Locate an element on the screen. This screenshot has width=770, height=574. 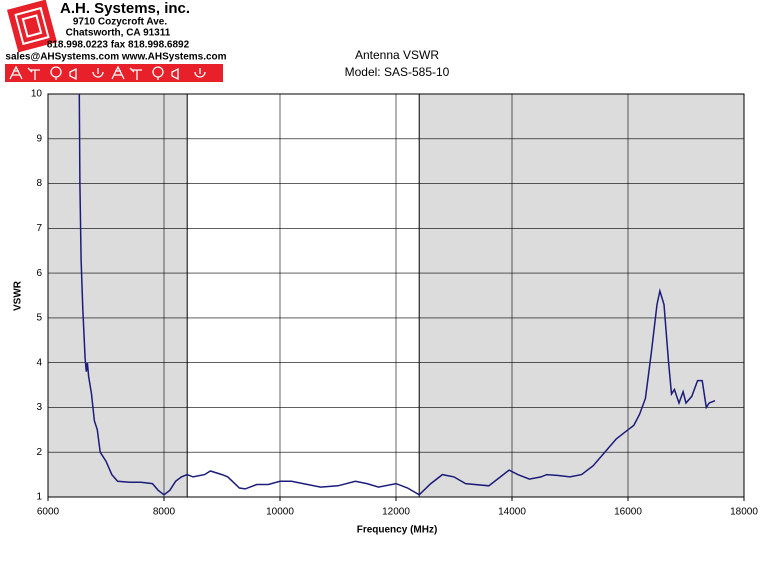
icon-bar is located at coordinates (114, 73).